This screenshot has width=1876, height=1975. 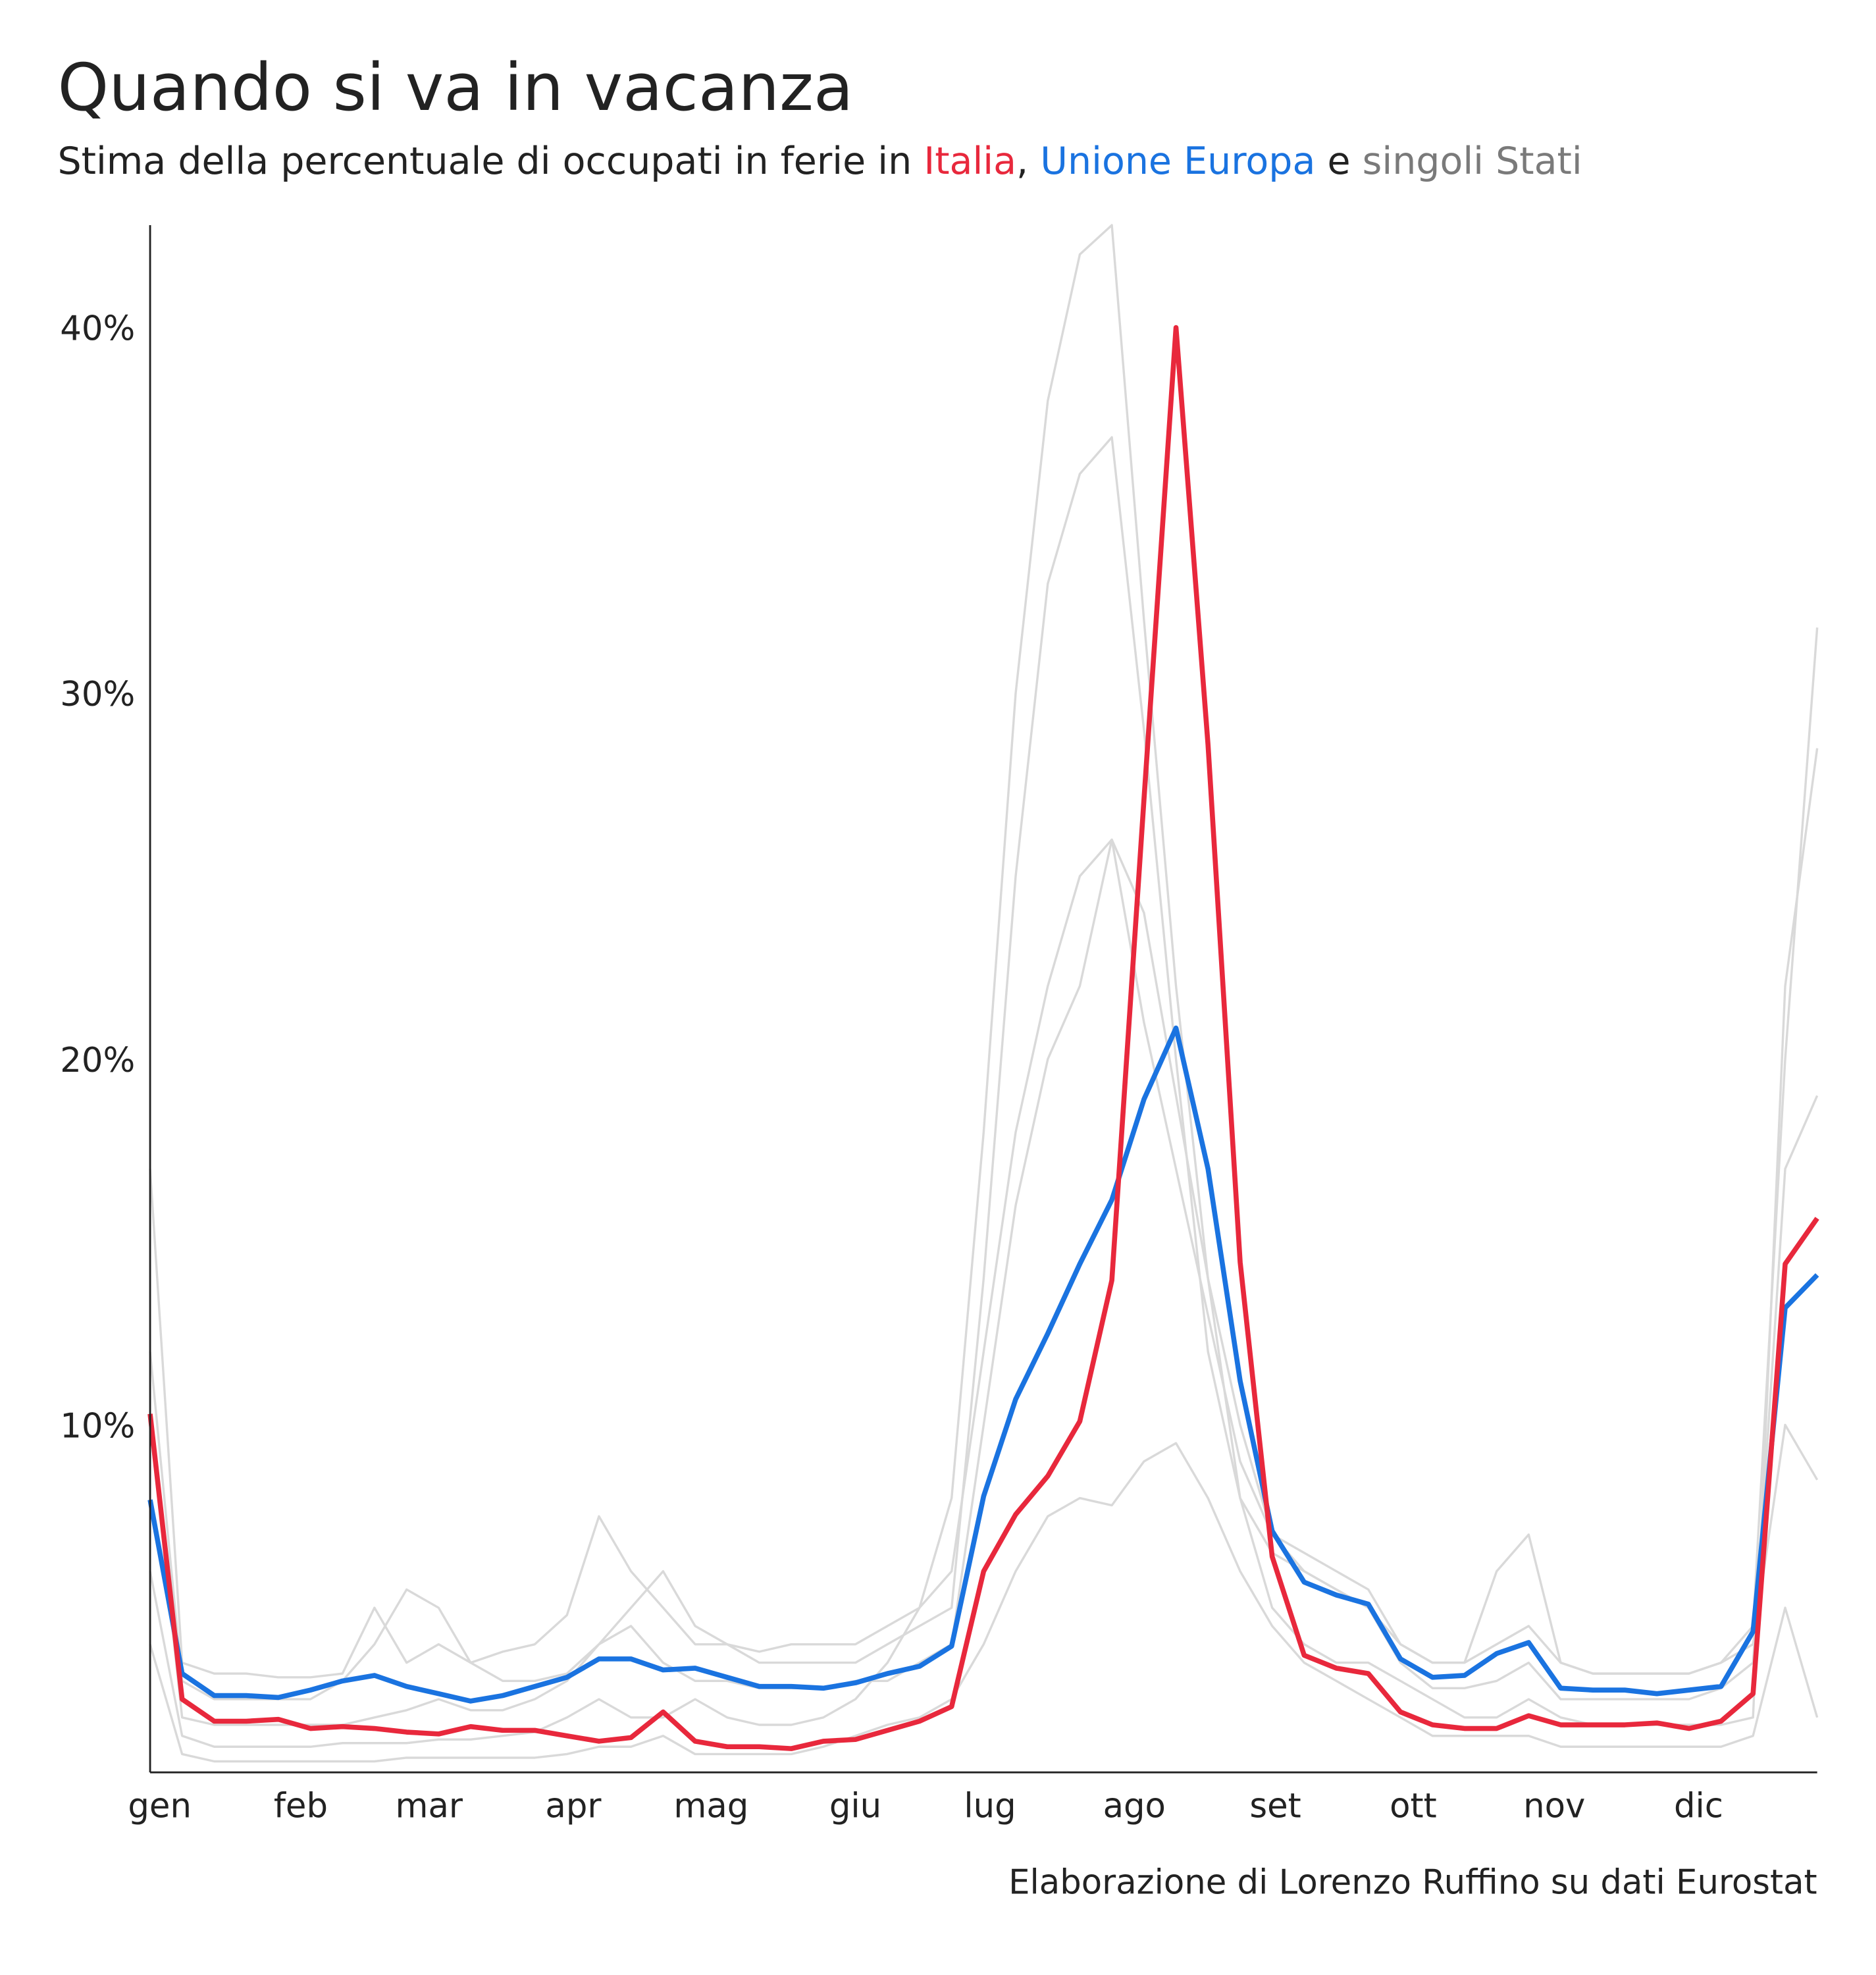 What do you see at coordinates (98, 695) in the screenshot?
I see `y-tick-label: 30%` at bounding box center [98, 695].